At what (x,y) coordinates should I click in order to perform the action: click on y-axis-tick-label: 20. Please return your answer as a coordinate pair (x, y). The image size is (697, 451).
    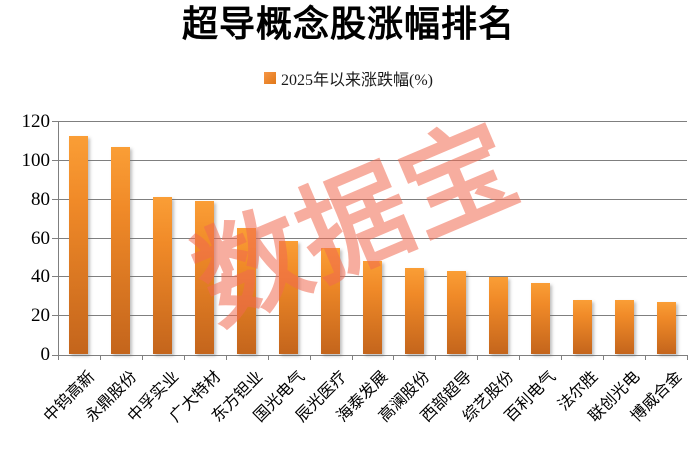
    Looking at the image, I should click on (40, 316).